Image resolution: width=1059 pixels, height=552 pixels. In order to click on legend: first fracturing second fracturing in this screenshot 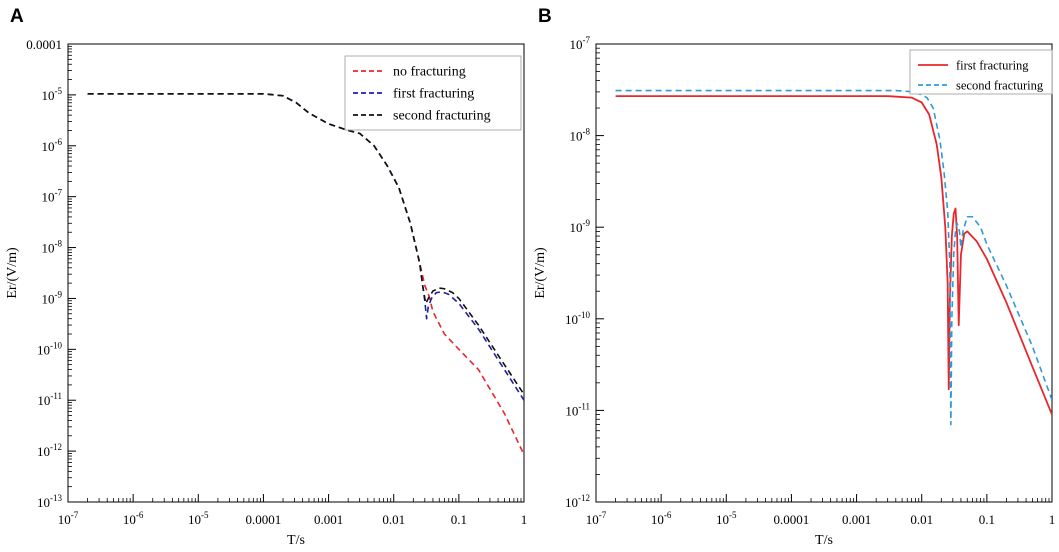, I will do `click(981, 72)`.